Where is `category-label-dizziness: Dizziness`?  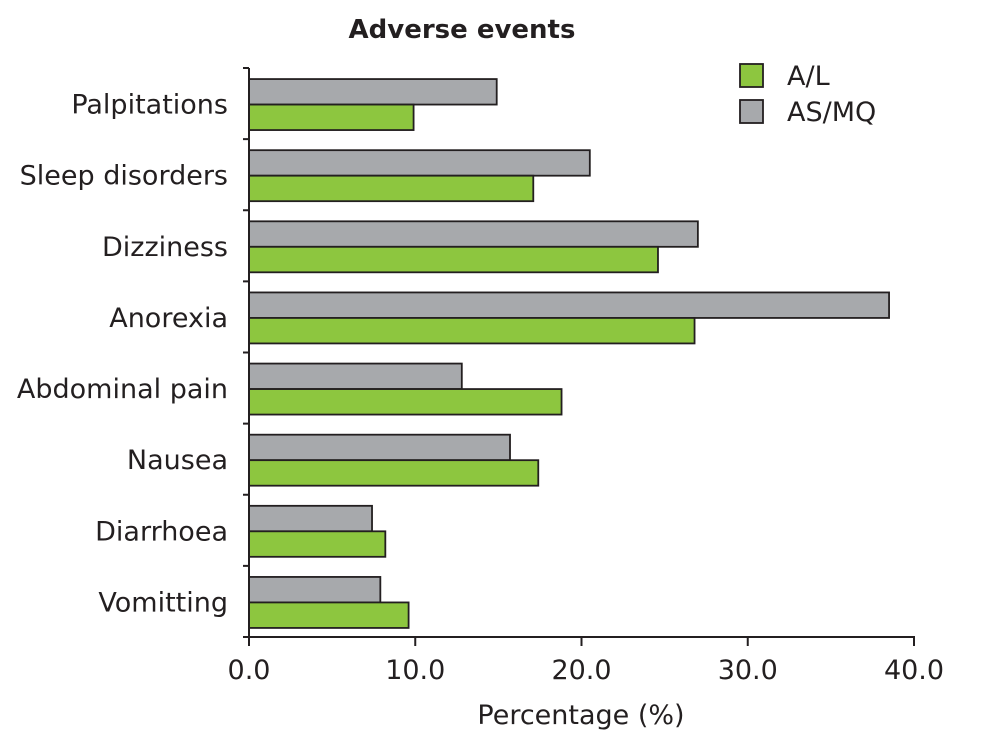
category-label-dizziness: Dizziness is located at coordinates (165, 247).